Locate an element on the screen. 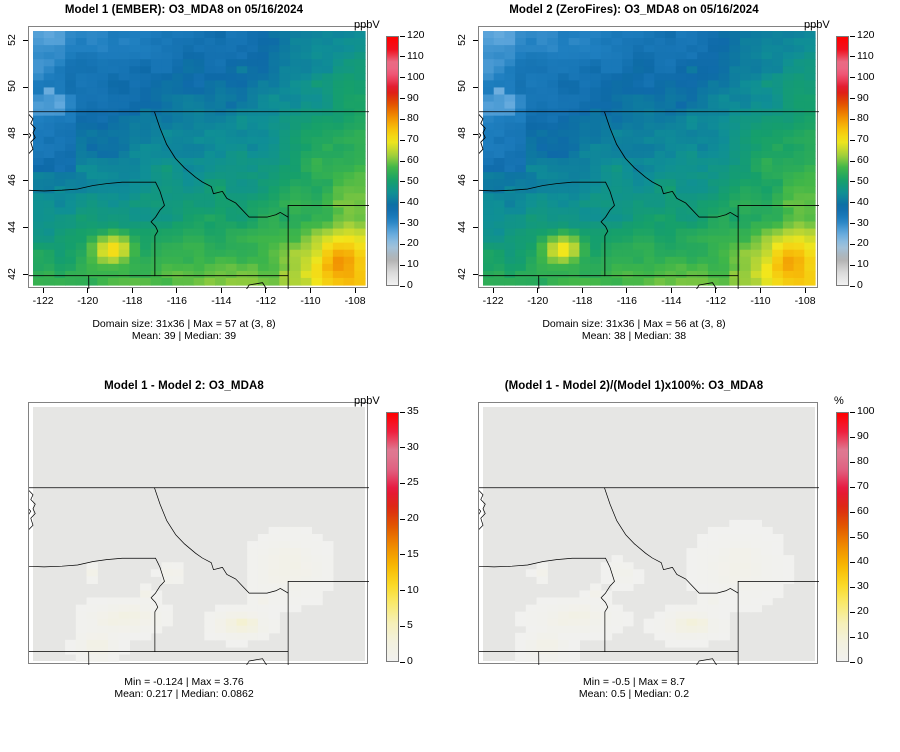  map-plot-absolute-difference is located at coordinates (198, 533).